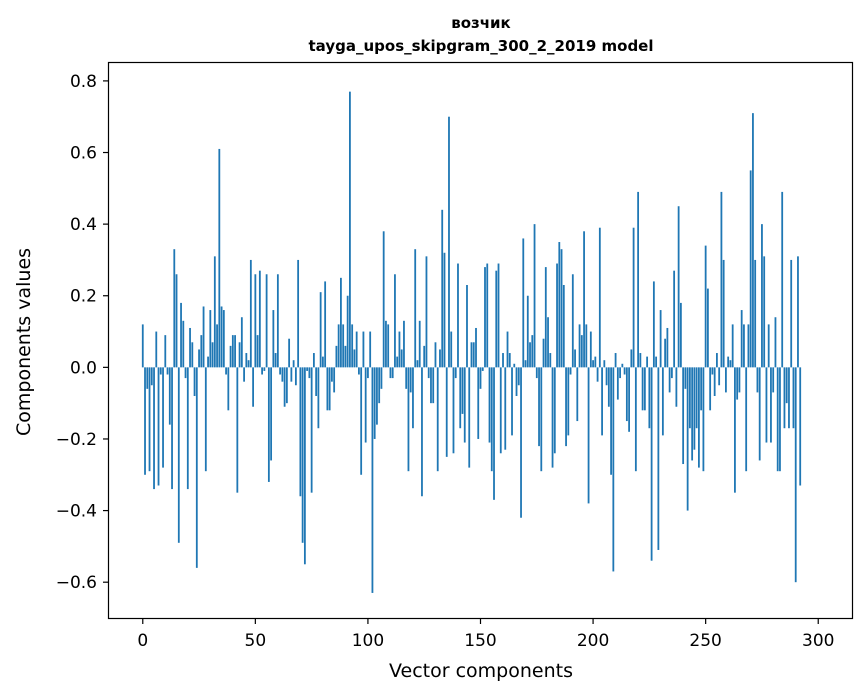 This screenshot has height=700, width=867. Describe the element at coordinates (83, 225) in the screenshot. I see `y-tick-label: 0.4` at that location.